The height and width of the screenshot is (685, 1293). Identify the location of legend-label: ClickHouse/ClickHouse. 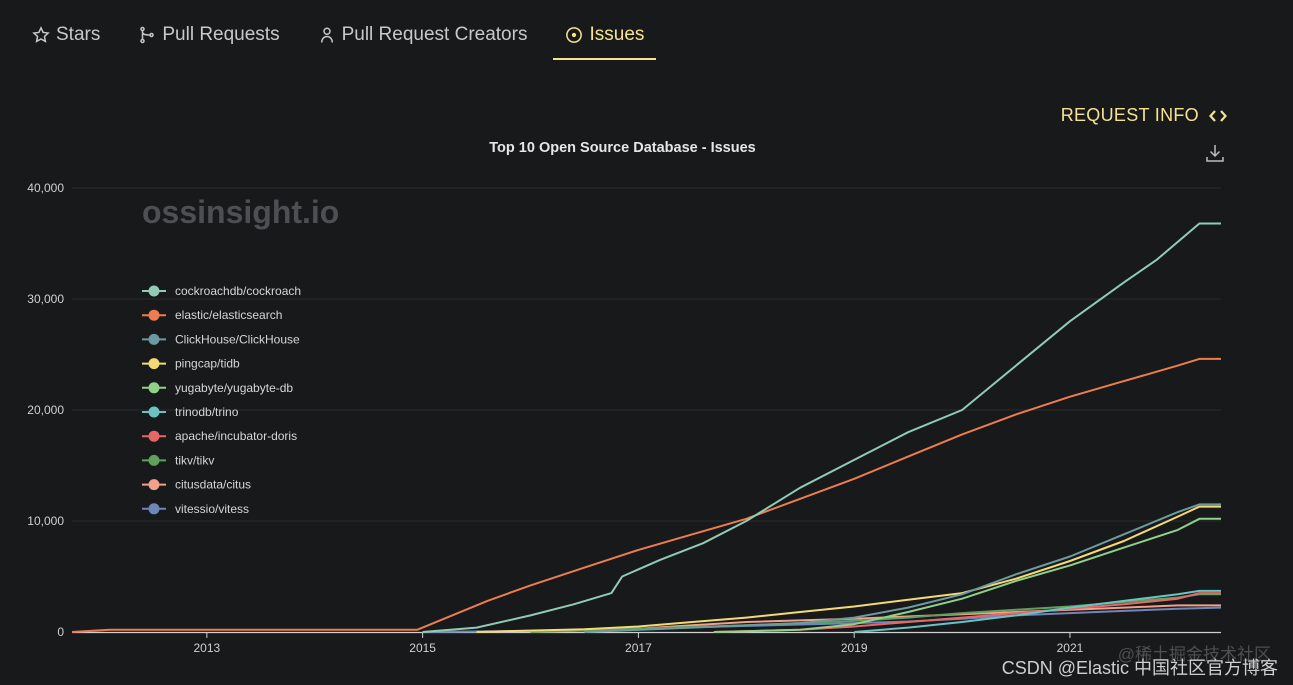
(237, 339).